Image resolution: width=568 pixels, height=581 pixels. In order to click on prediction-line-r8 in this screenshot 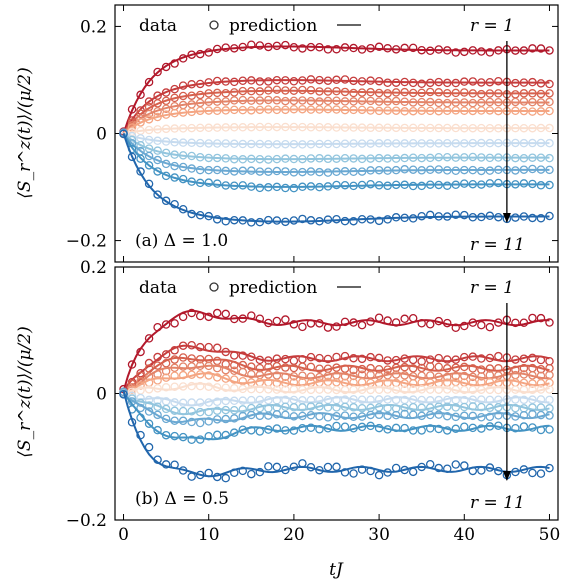, I will do `click(336, 146)`.